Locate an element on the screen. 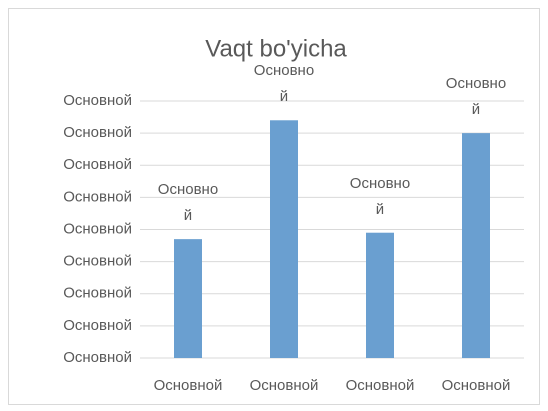  chart-title: Vaqt bo'yicha is located at coordinates (276, 48).